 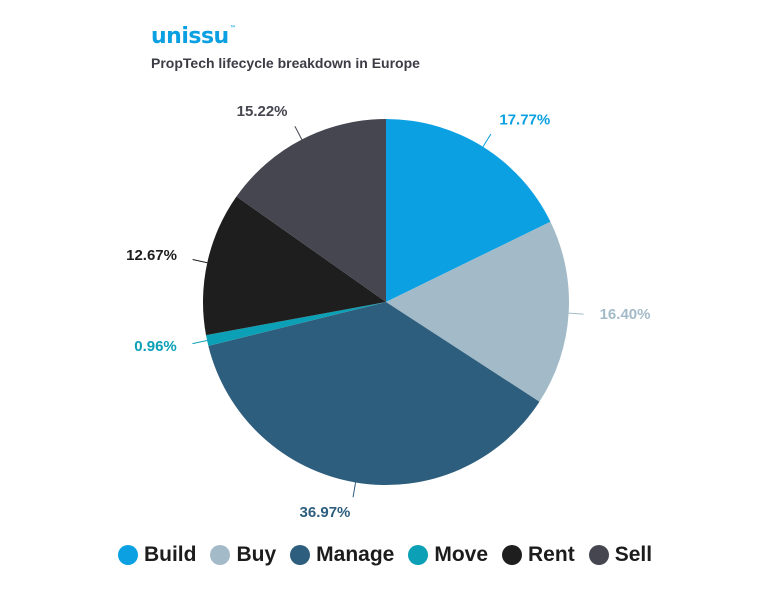 What do you see at coordinates (170, 554) in the screenshot?
I see `legend-label-build: Build` at bounding box center [170, 554].